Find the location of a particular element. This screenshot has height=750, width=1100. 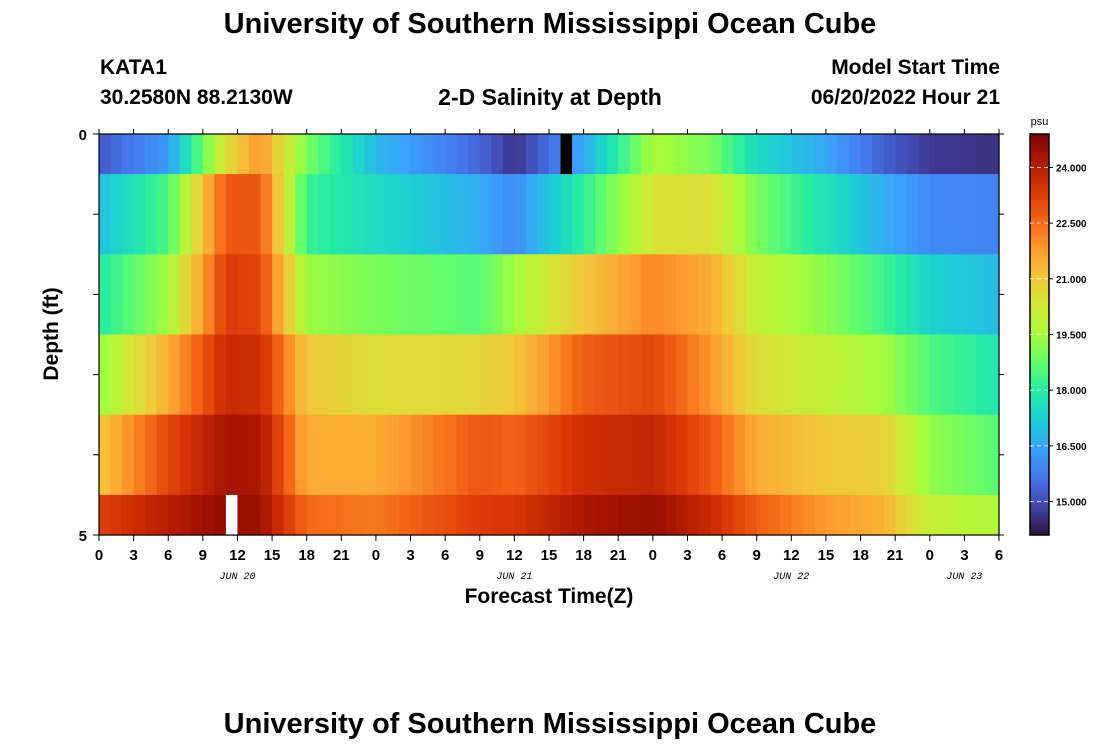

x-tick-label: 6 is located at coordinates (999, 555).